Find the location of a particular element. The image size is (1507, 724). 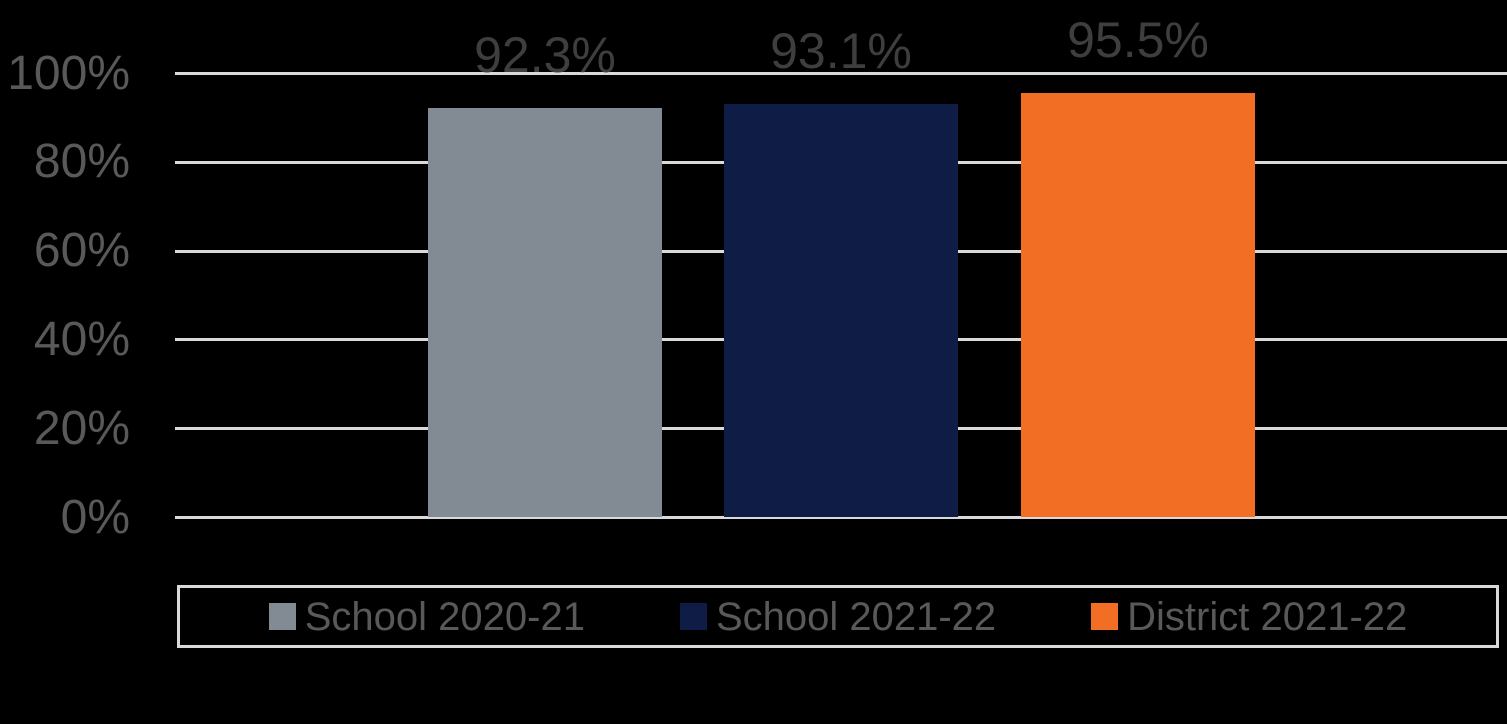

legend-label-district-2021-22: District 2021-22 is located at coordinates (1267, 616).